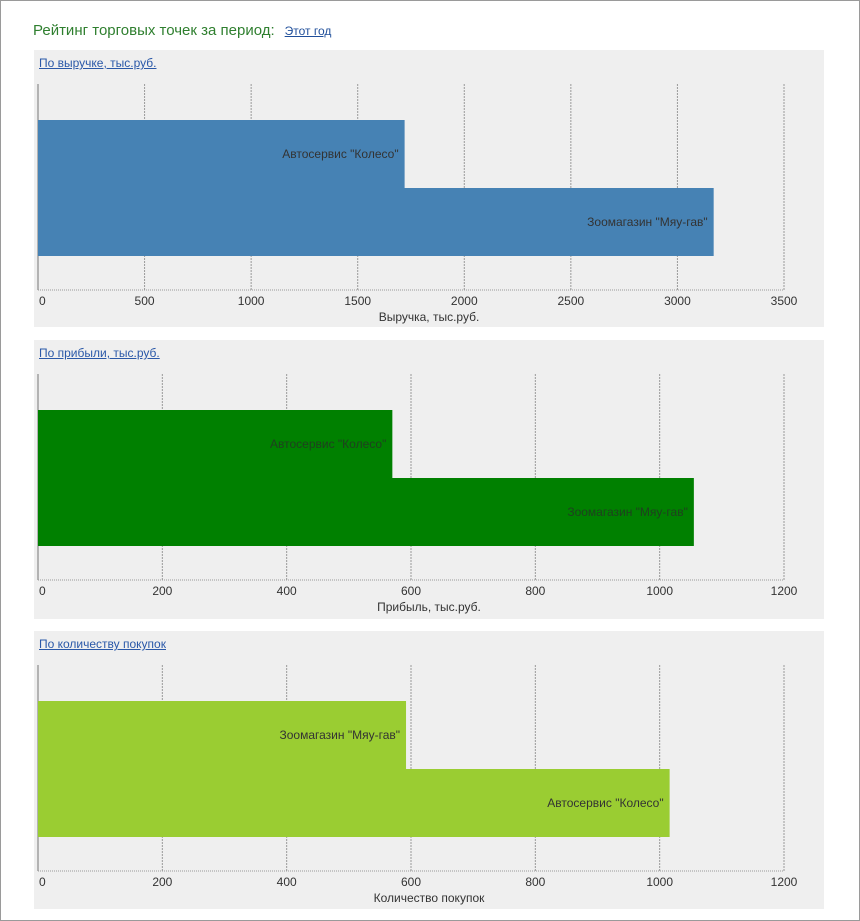 This screenshot has height=921, width=860. Describe the element at coordinates (430, 898) in the screenshot. I see `x-axis-title: Количество покупок` at that location.